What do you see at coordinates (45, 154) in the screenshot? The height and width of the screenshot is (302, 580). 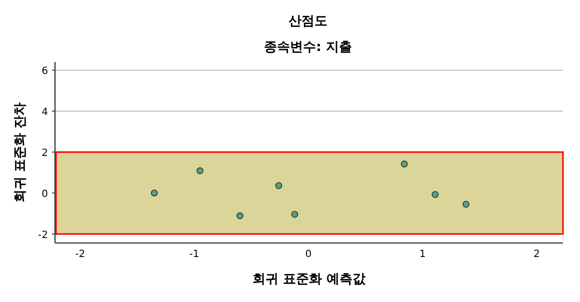 I see `y-tick-label: 2` at bounding box center [45, 154].